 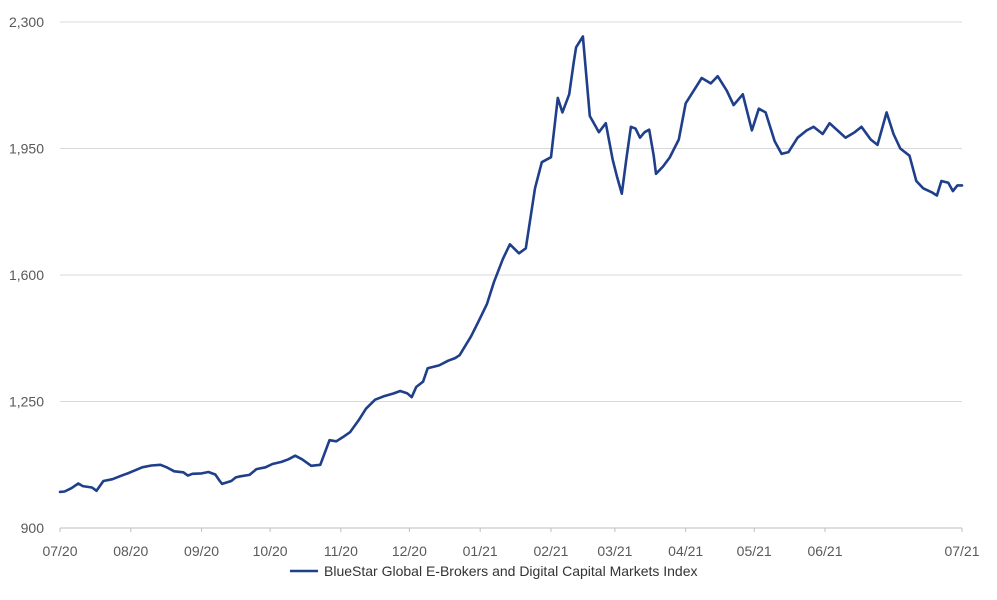 I want to click on y-tick-label: 900, so click(x=33, y=528).